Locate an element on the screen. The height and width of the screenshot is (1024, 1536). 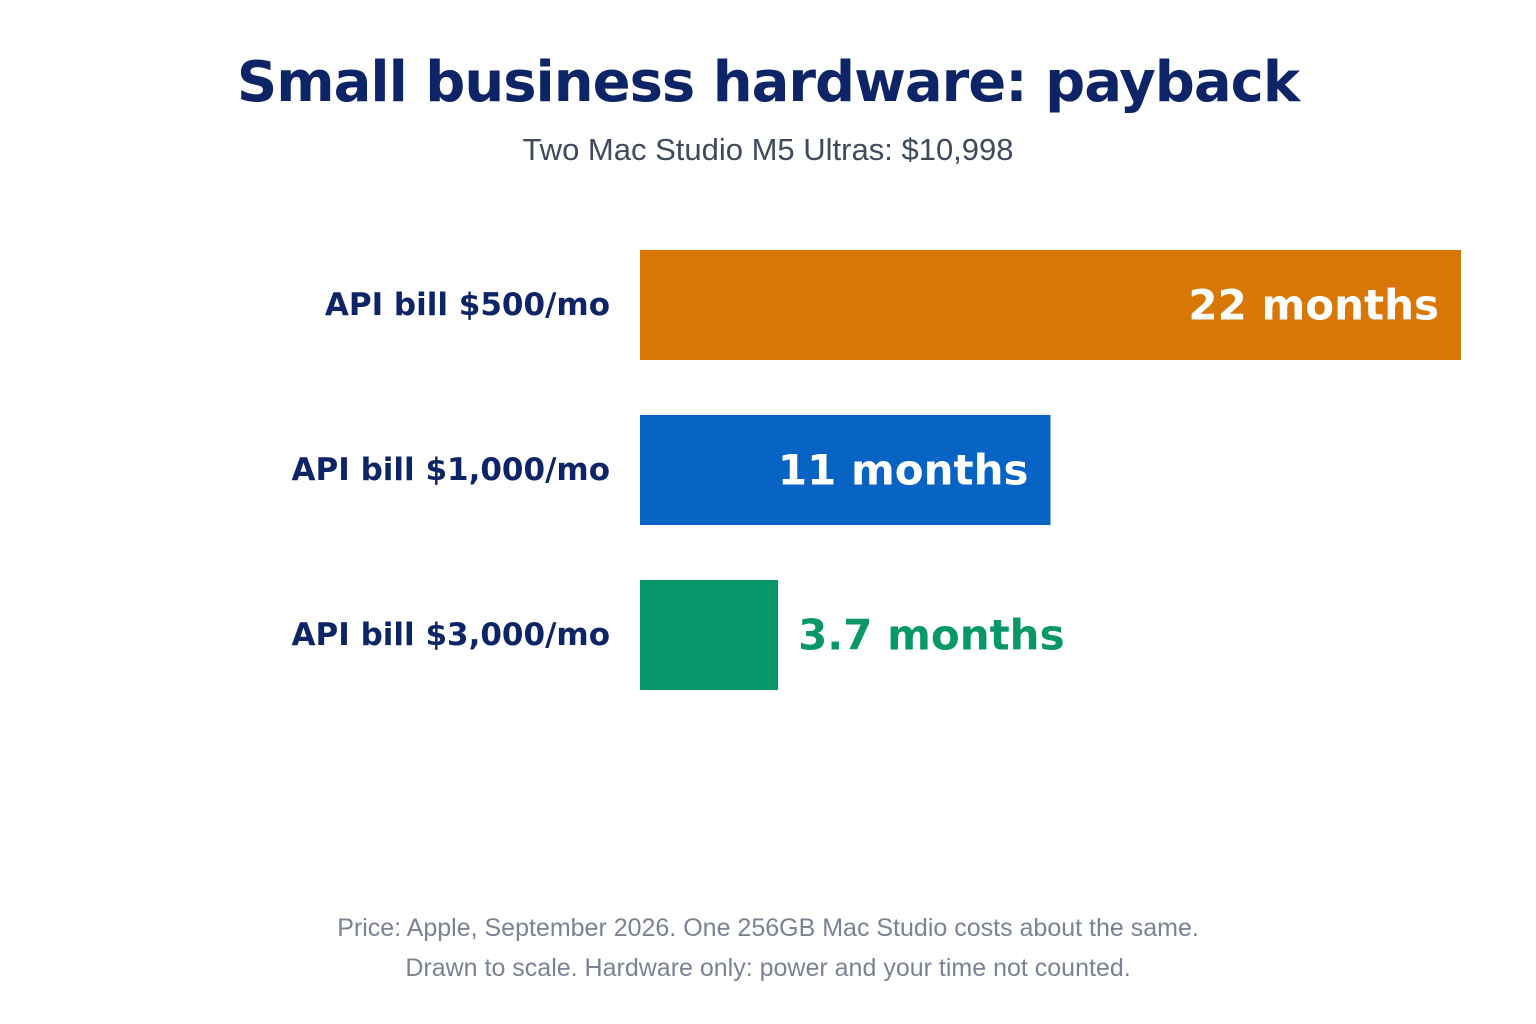
chart-title: Small business hardware: payback is located at coordinates (768, 82).